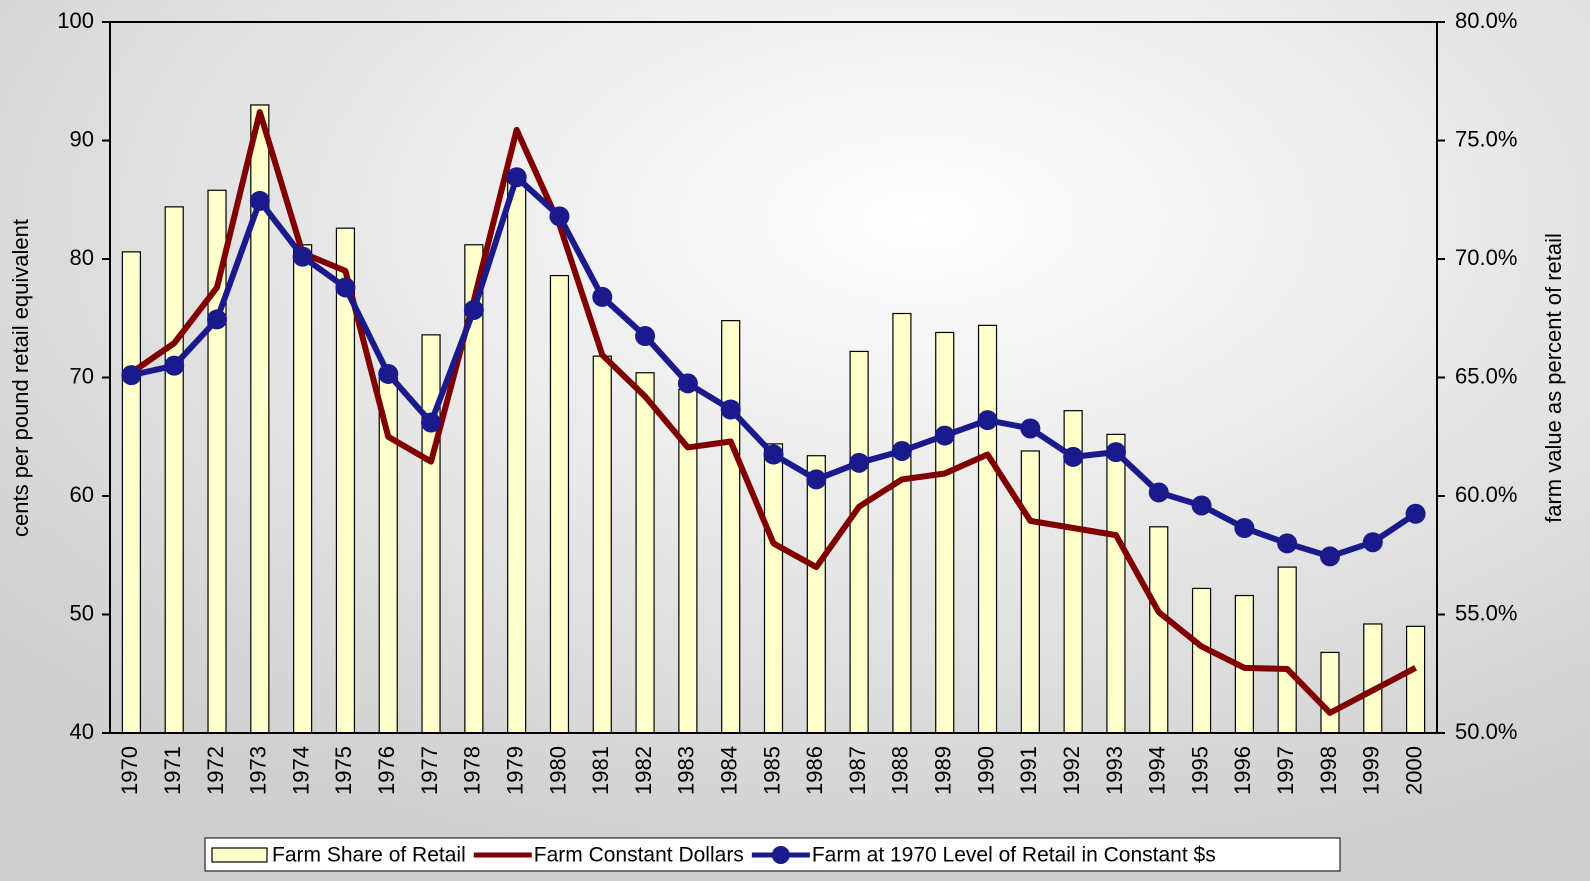  Describe the element at coordinates (1486, 20) in the screenshot. I see `y2-tick-label: 80.0%` at that location.